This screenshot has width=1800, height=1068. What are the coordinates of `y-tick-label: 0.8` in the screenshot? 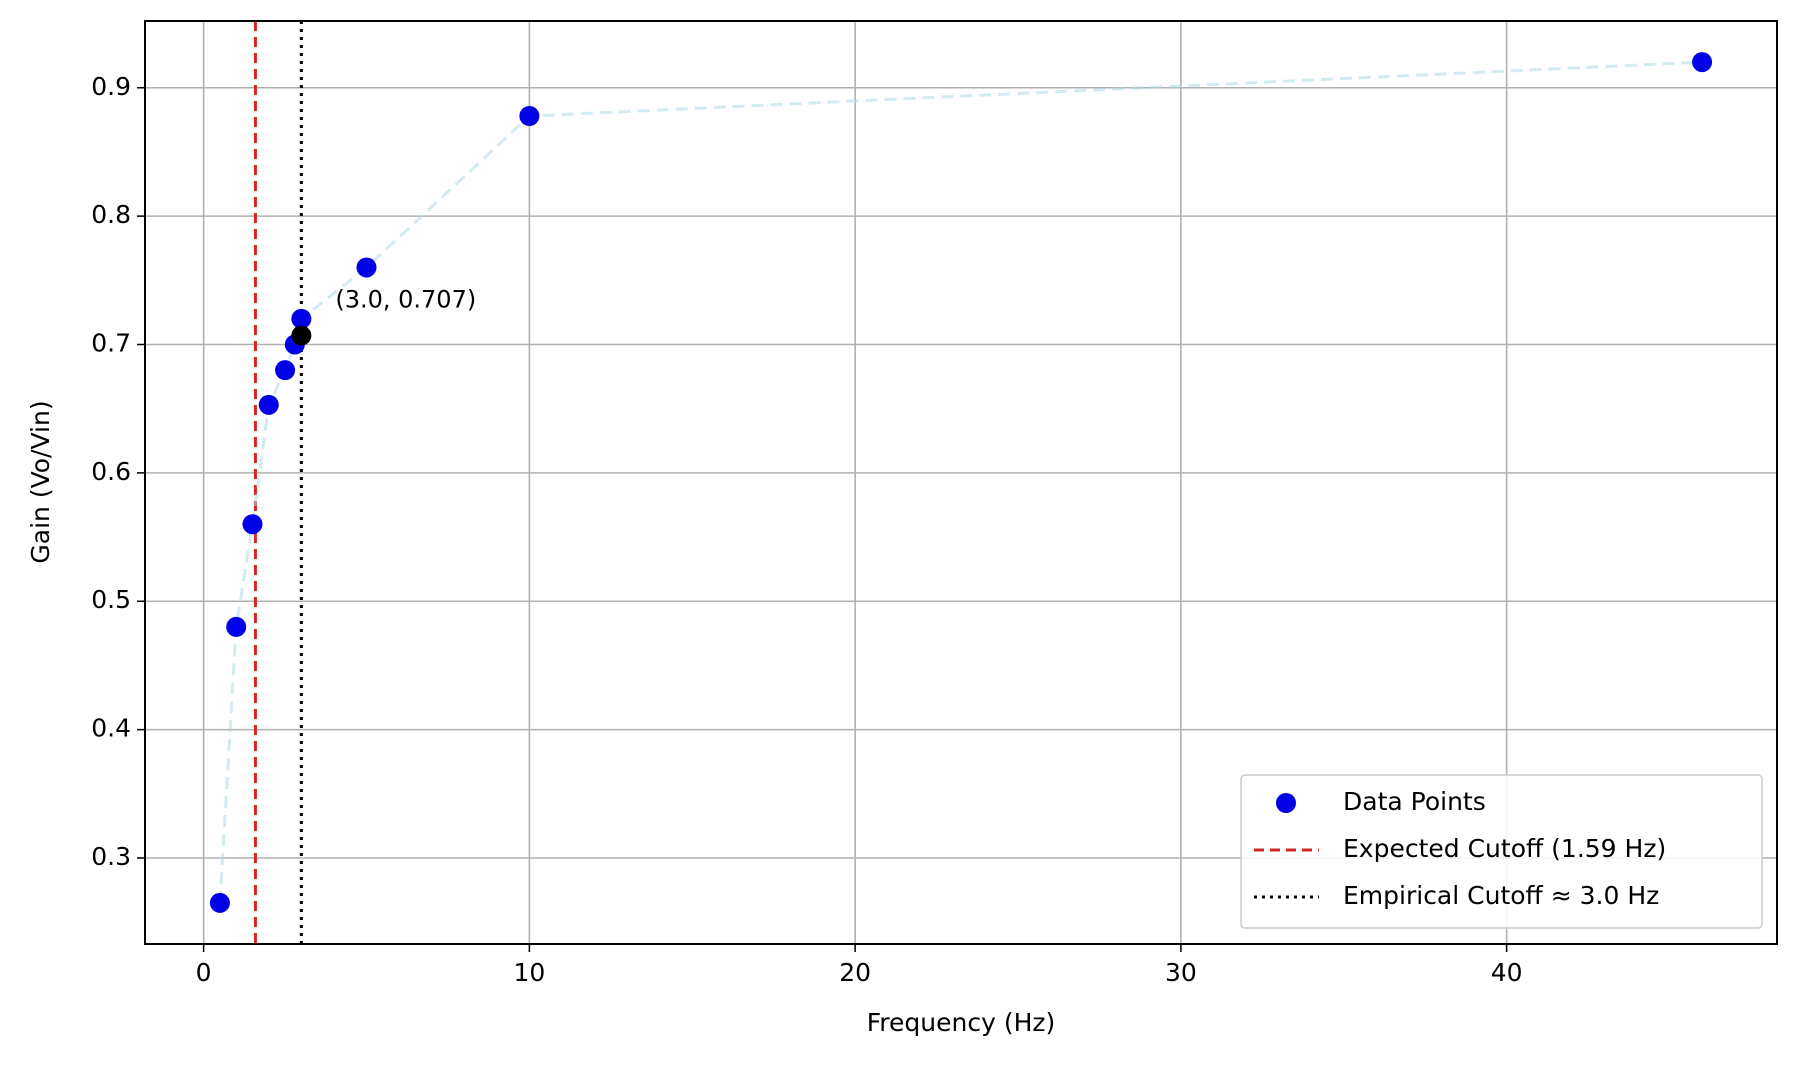 It's located at (111, 214).